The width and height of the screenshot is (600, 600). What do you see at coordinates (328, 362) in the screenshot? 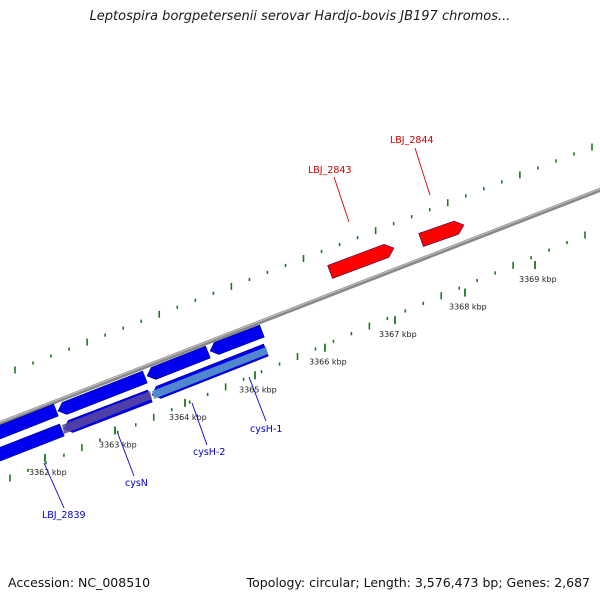
I see `tick-label: 3366 kbp` at bounding box center [328, 362].